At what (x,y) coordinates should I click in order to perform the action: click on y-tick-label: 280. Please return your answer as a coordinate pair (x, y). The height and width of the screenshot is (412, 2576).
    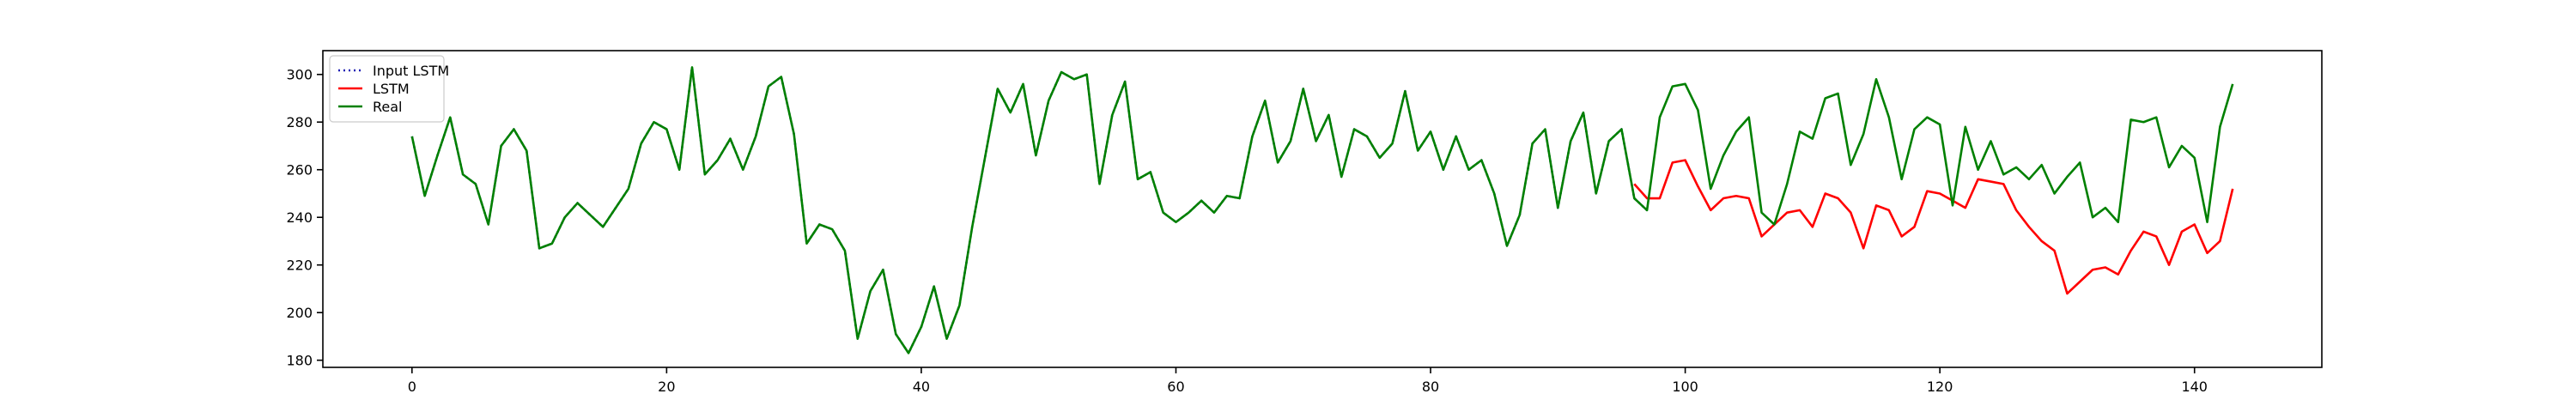
    Looking at the image, I should click on (300, 122).